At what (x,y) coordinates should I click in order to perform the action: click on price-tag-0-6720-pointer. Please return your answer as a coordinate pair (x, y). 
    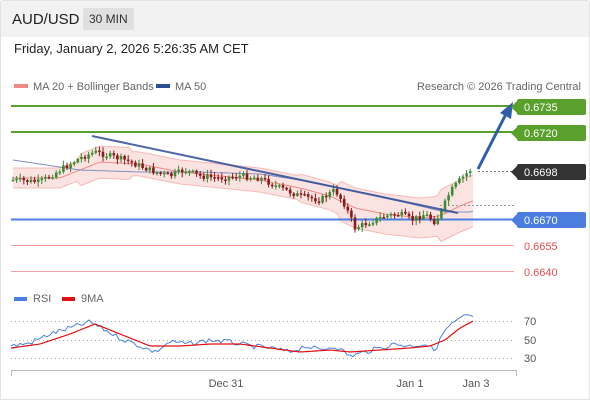
    Looking at the image, I should click on (514, 133).